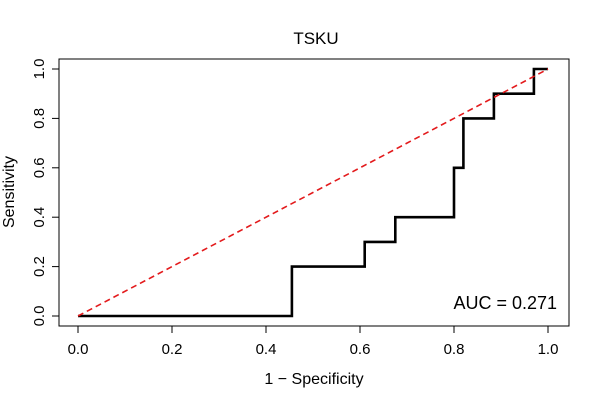 The width and height of the screenshot is (600, 400). I want to click on y-axis-title: Sensitivity, so click(9, 192).